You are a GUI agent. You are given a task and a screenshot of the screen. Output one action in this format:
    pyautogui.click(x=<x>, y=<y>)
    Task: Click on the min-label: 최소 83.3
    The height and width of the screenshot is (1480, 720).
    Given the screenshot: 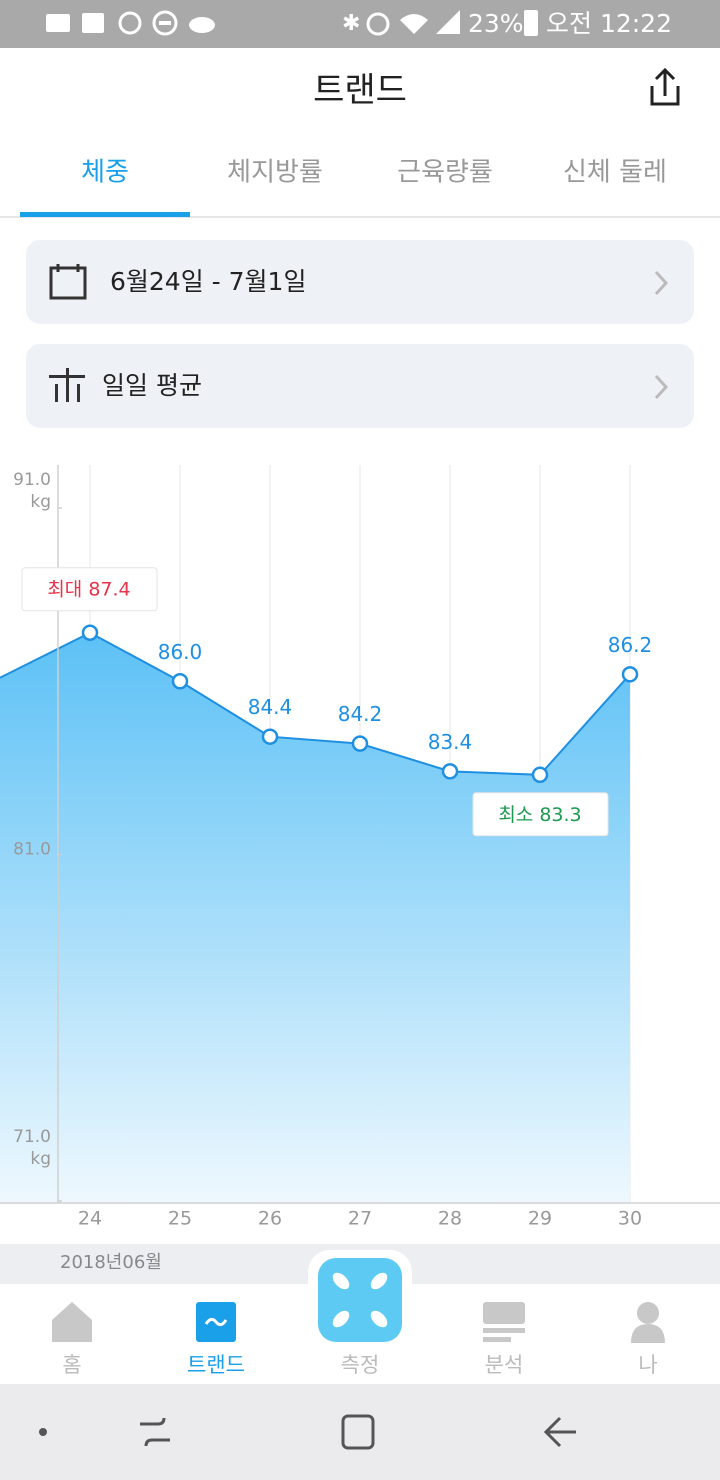 What is the action you would take?
    pyautogui.click(x=539, y=814)
    